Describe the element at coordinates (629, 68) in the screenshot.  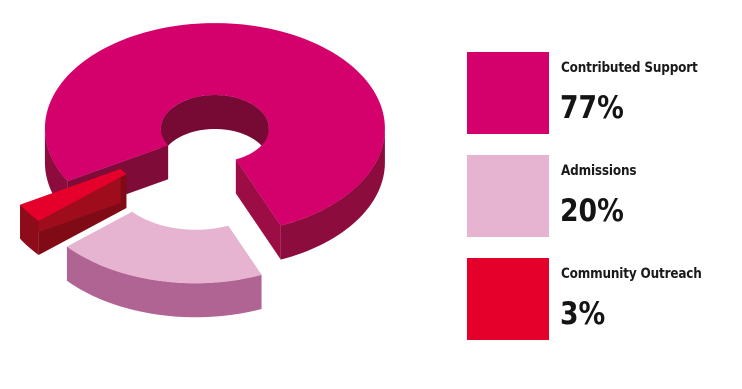
I see `legend-label-contributed-support: Contributed Support` at that location.